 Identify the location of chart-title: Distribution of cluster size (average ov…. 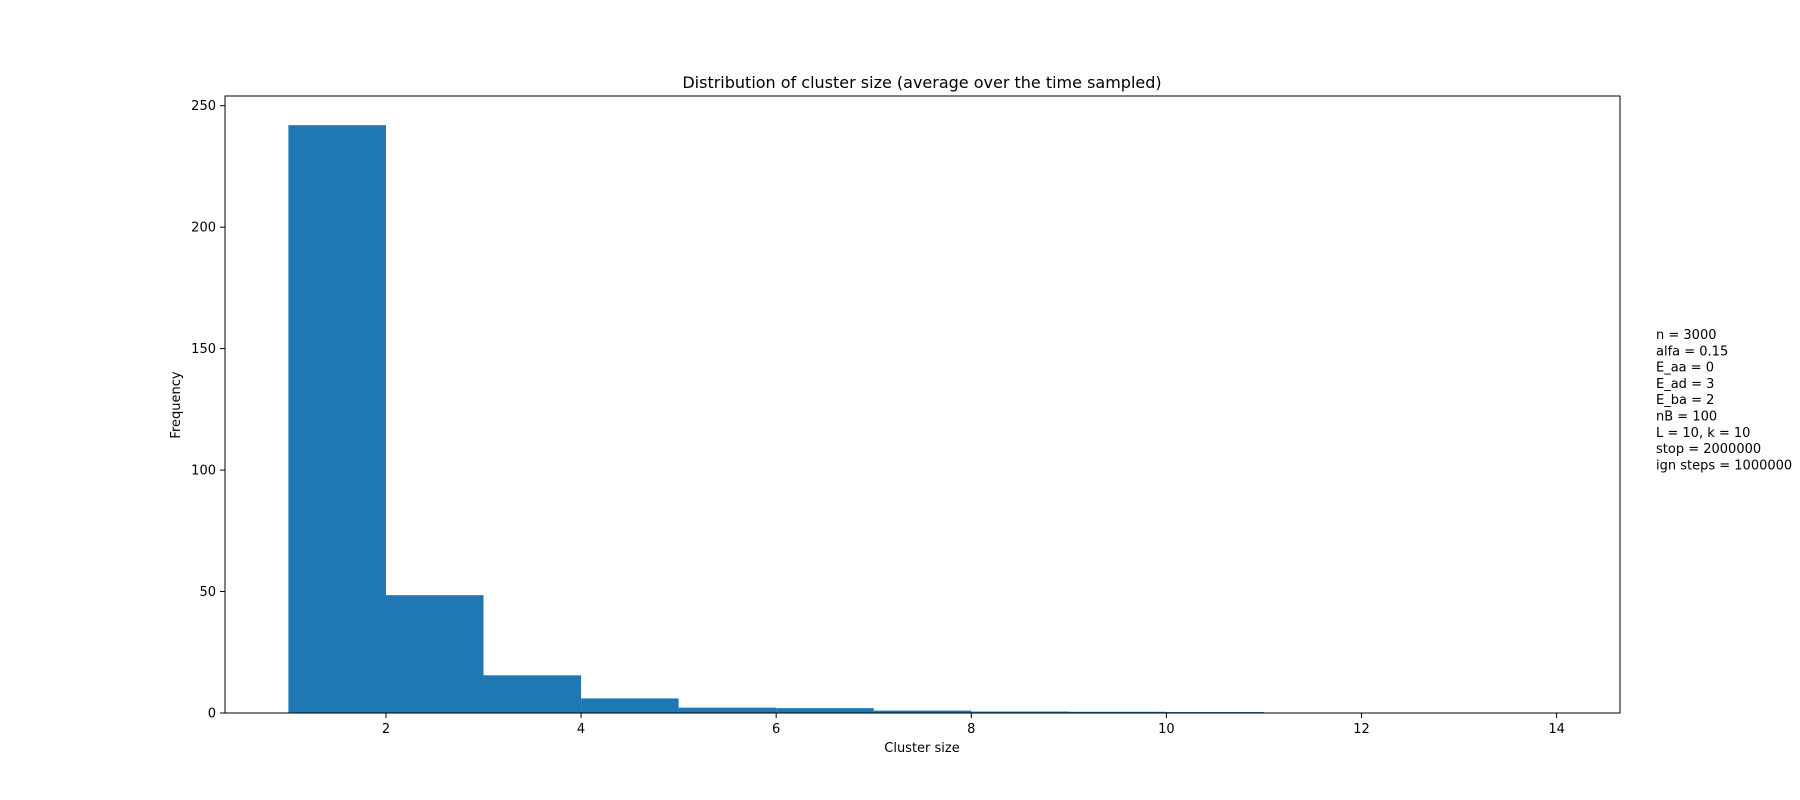
(921, 82).